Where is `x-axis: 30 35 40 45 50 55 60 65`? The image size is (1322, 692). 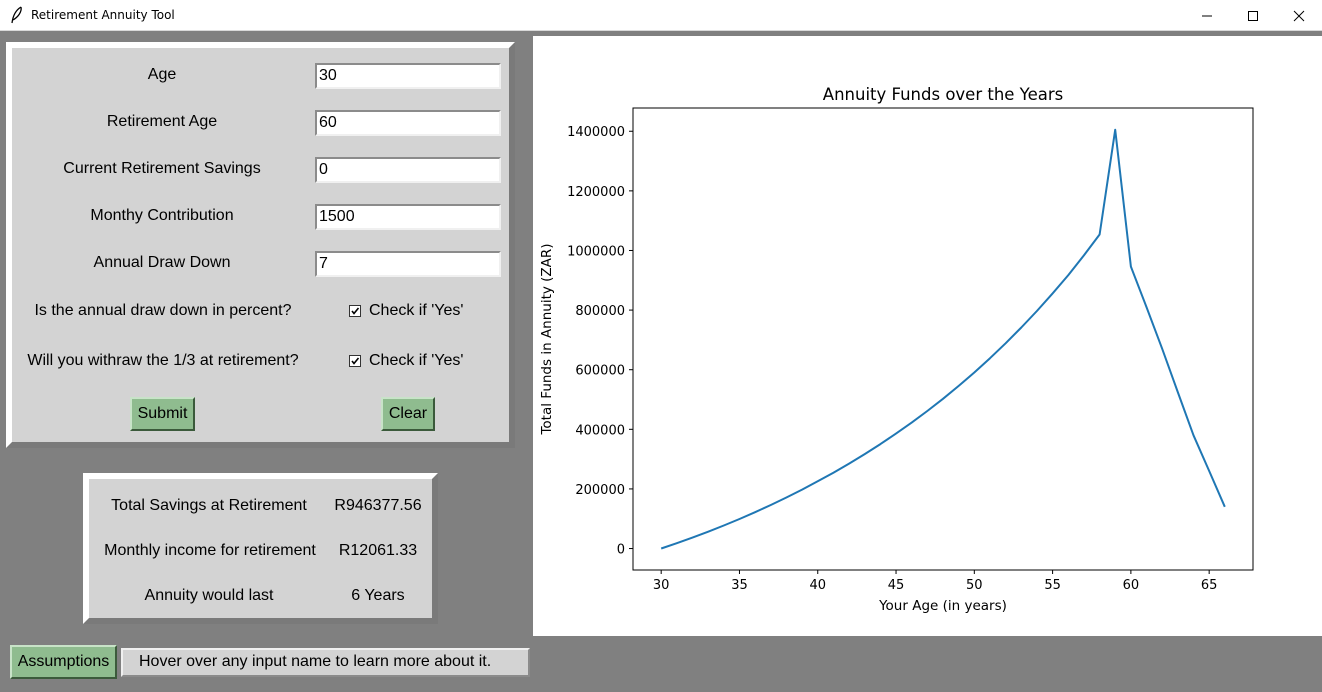 x-axis: 30 35 40 45 50 55 60 65 is located at coordinates (935, 581).